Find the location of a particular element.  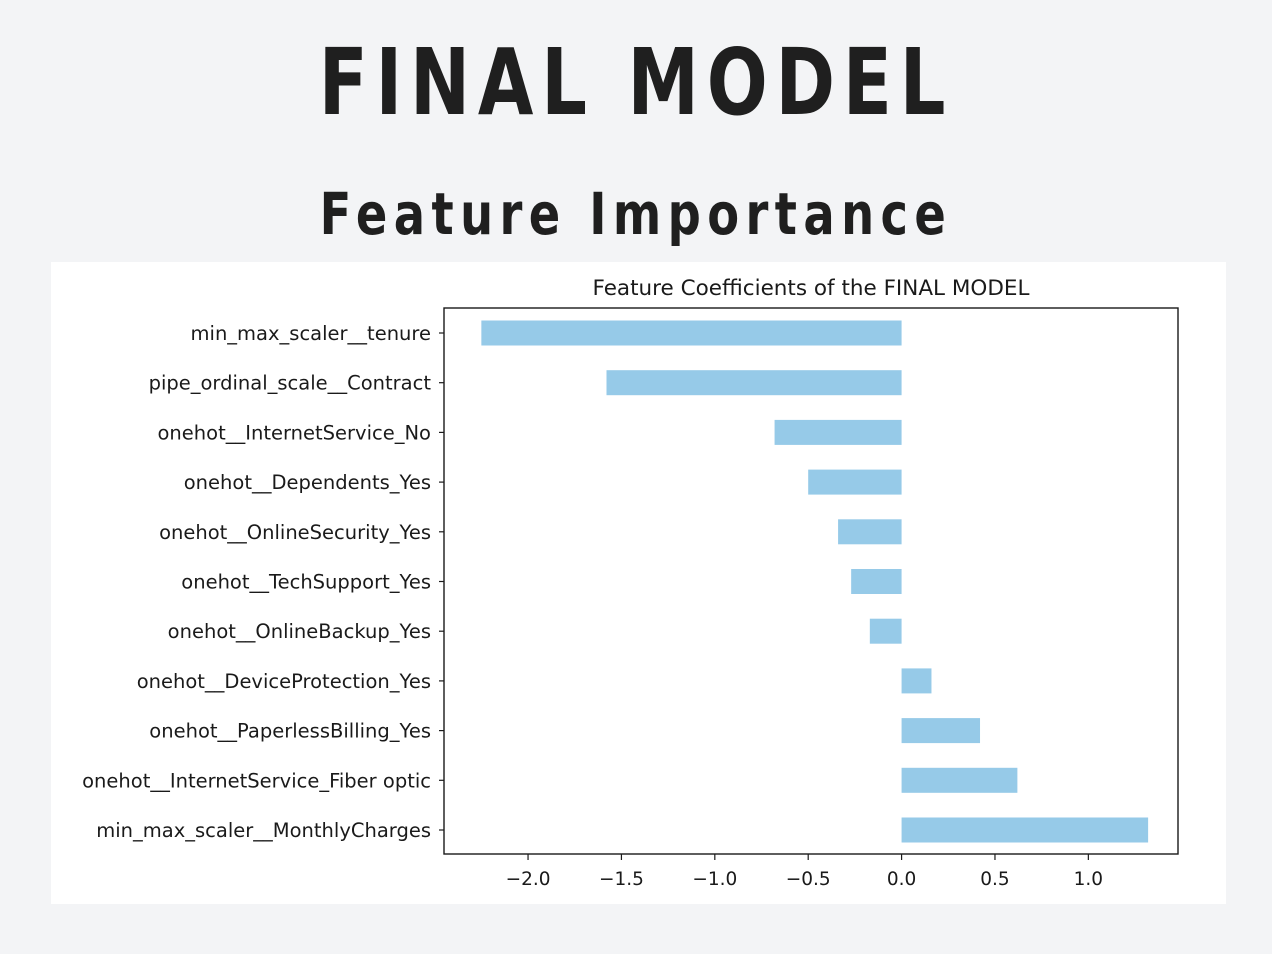

bar-pipe_ordinal_scale__Contract is located at coordinates (754, 383).